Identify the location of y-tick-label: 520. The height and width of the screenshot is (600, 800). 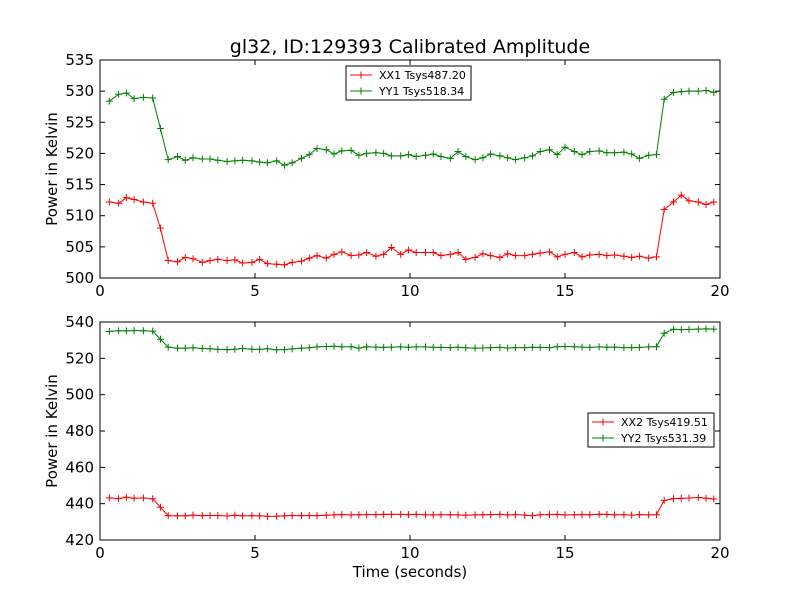
(79, 358).